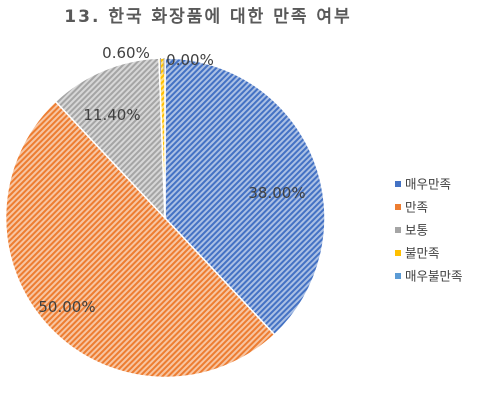 The height and width of the screenshot is (401, 486). What do you see at coordinates (190, 60) in the screenshot?
I see `data-label-5: 0.00%` at bounding box center [190, 60].